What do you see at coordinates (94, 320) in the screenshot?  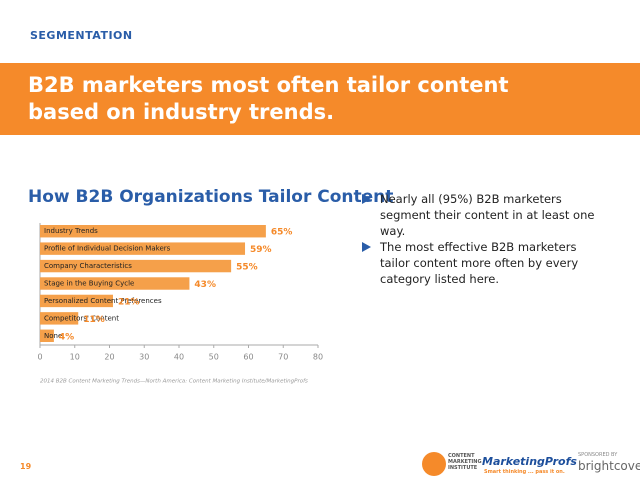 I see `value-label: 11%` at bounding box center [94, 320].